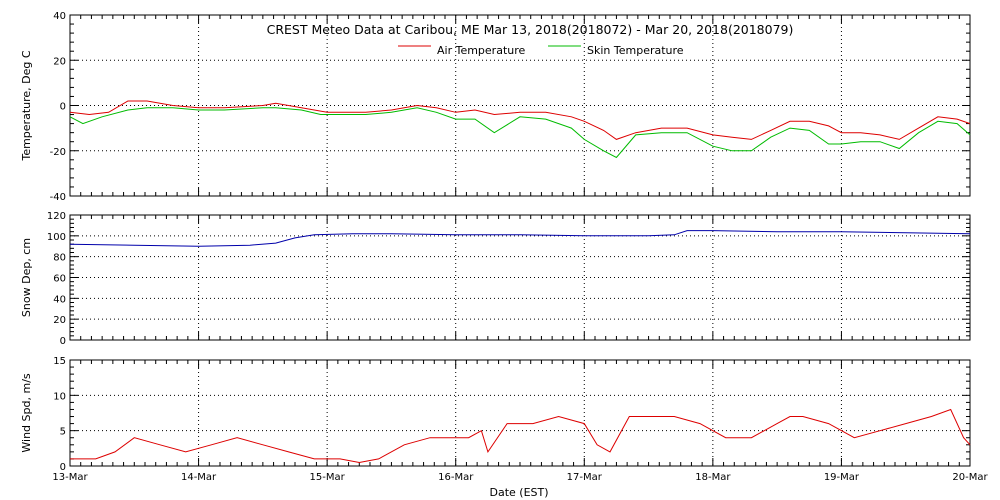 Image resolution: width=1000 pixels, height=500 pixels. What do you see at coordinates (456, 477) in the screenshot?
I see `x-tick-label: 16-Mar` at bounding box center [456, 477].